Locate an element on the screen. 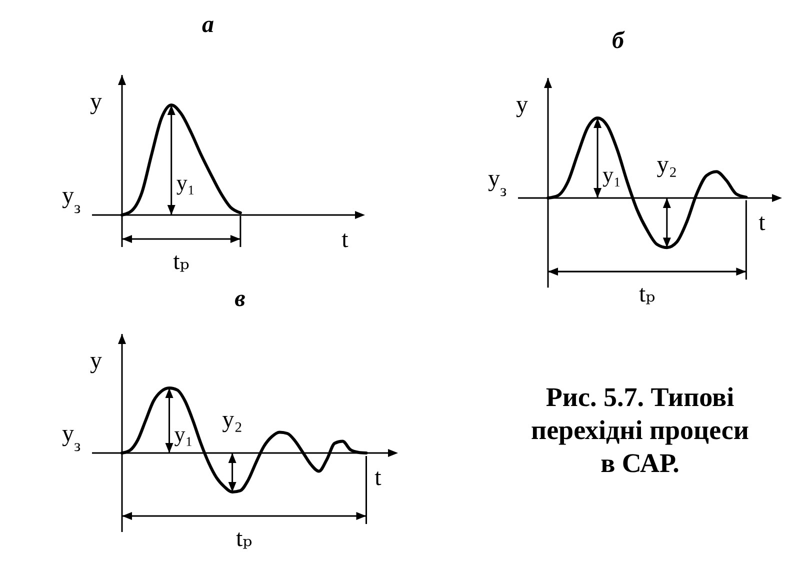  chart-title: а is located at coordinates (208, 25).